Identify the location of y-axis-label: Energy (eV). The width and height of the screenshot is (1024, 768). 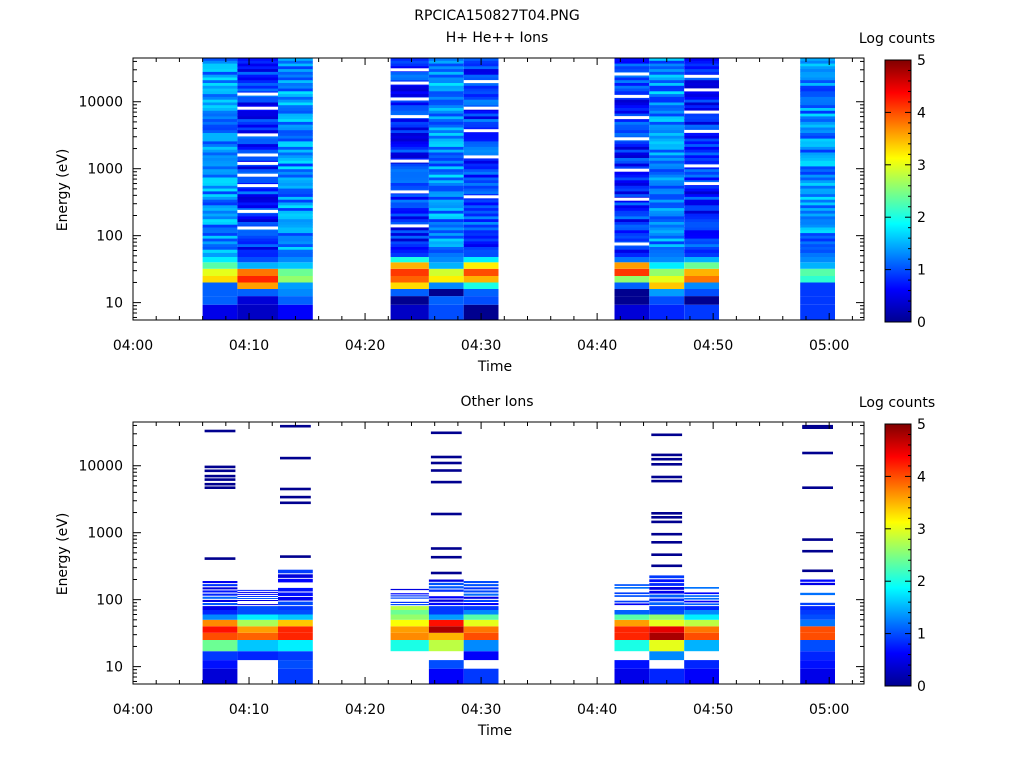
(63, 190).